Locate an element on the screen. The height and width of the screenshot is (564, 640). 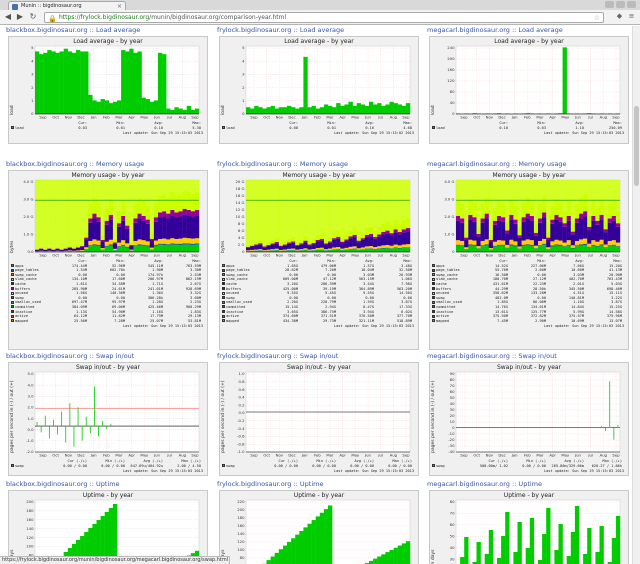
scrollbar-thumb is located at coordinates (636, 146).